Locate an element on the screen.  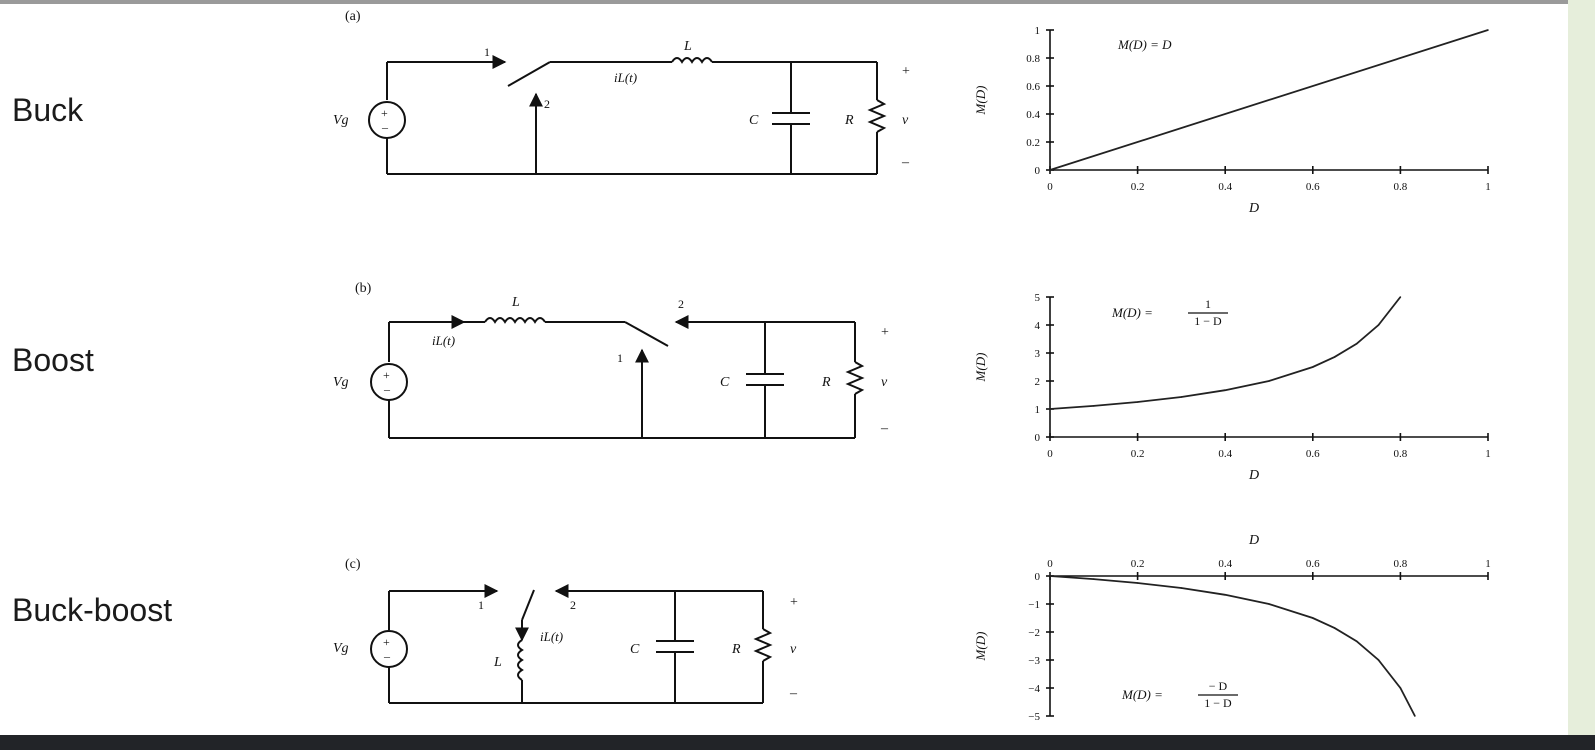
buck-equation: M(D) = D is located at coordinates (1144, 44).